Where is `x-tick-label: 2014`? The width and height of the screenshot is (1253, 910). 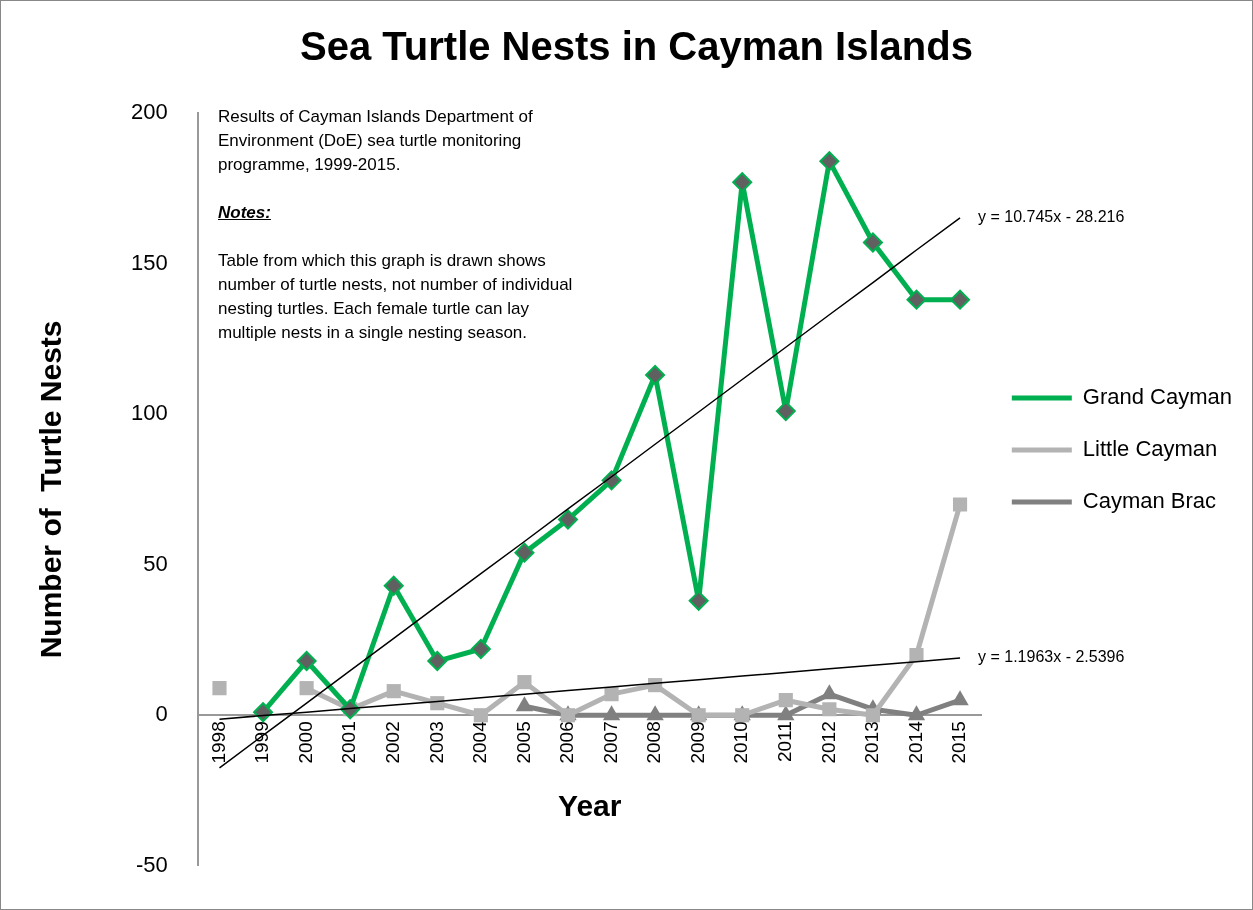 x-tick-label: 2014 is located at coordinates (915, 742).